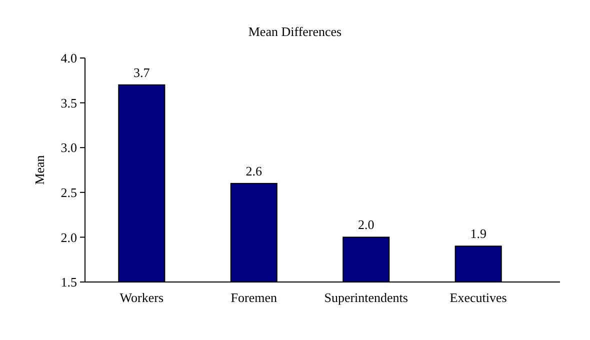  Describe the element at coordinates (142, 297) in the screenshot. I see `x-tick-label: Workers` at that location.